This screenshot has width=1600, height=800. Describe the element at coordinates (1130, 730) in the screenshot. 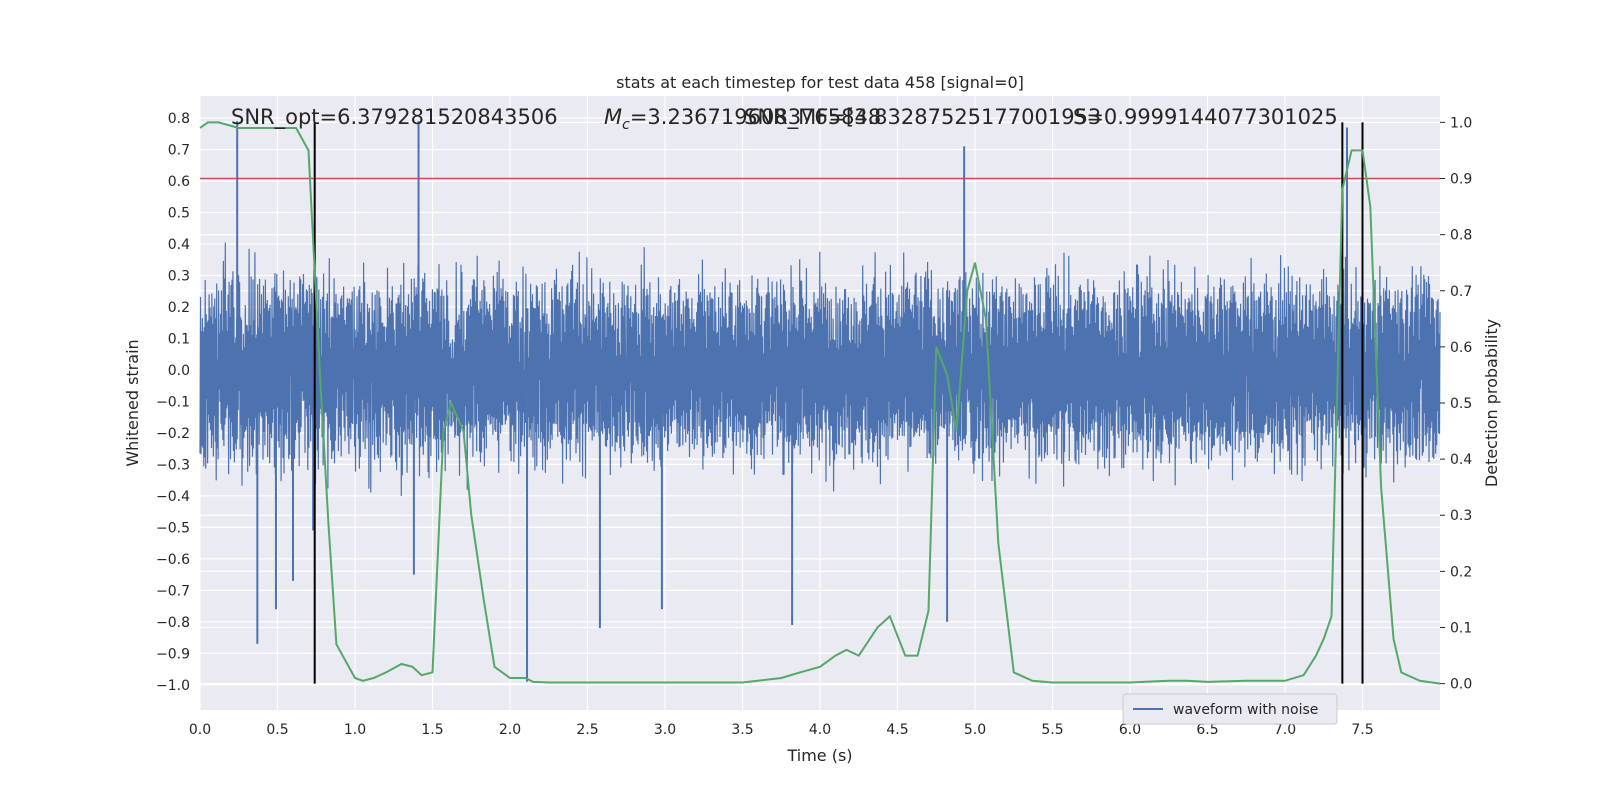

I see `x-tick-label: 6.0` at that location.